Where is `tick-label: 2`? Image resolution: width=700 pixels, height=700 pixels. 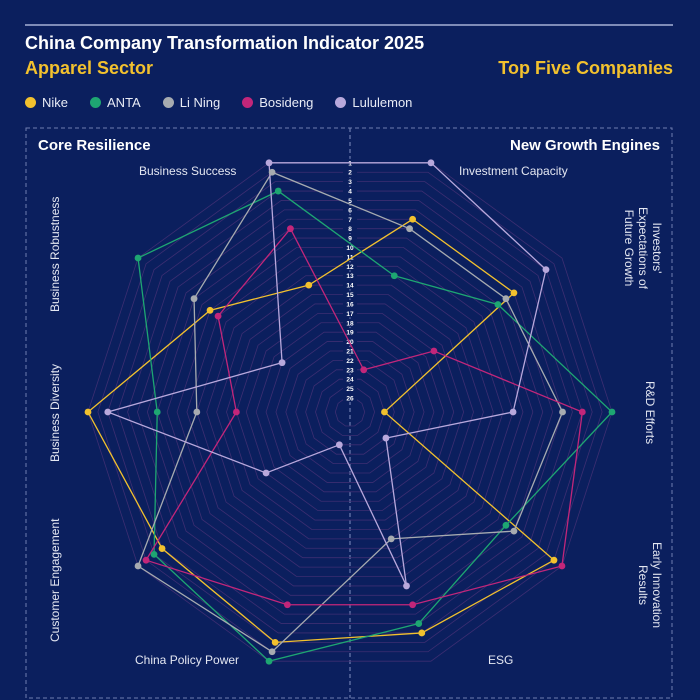 tick-label: 2 is located at coordinates (350, 173).